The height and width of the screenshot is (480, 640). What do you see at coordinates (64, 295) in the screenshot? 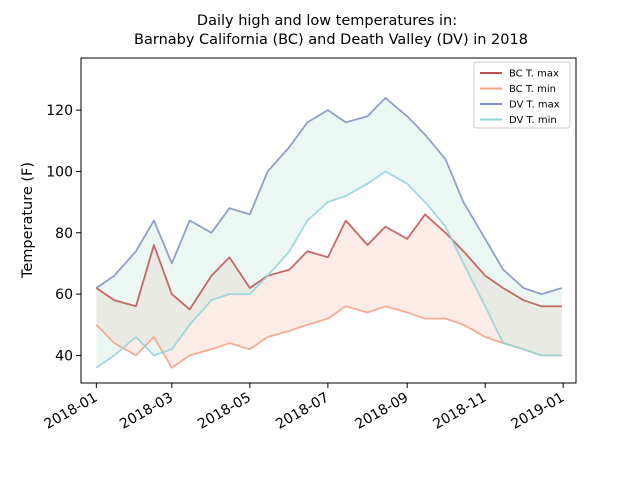
I see `y-tick-label-1: 60` at bounding box center [64, 295].